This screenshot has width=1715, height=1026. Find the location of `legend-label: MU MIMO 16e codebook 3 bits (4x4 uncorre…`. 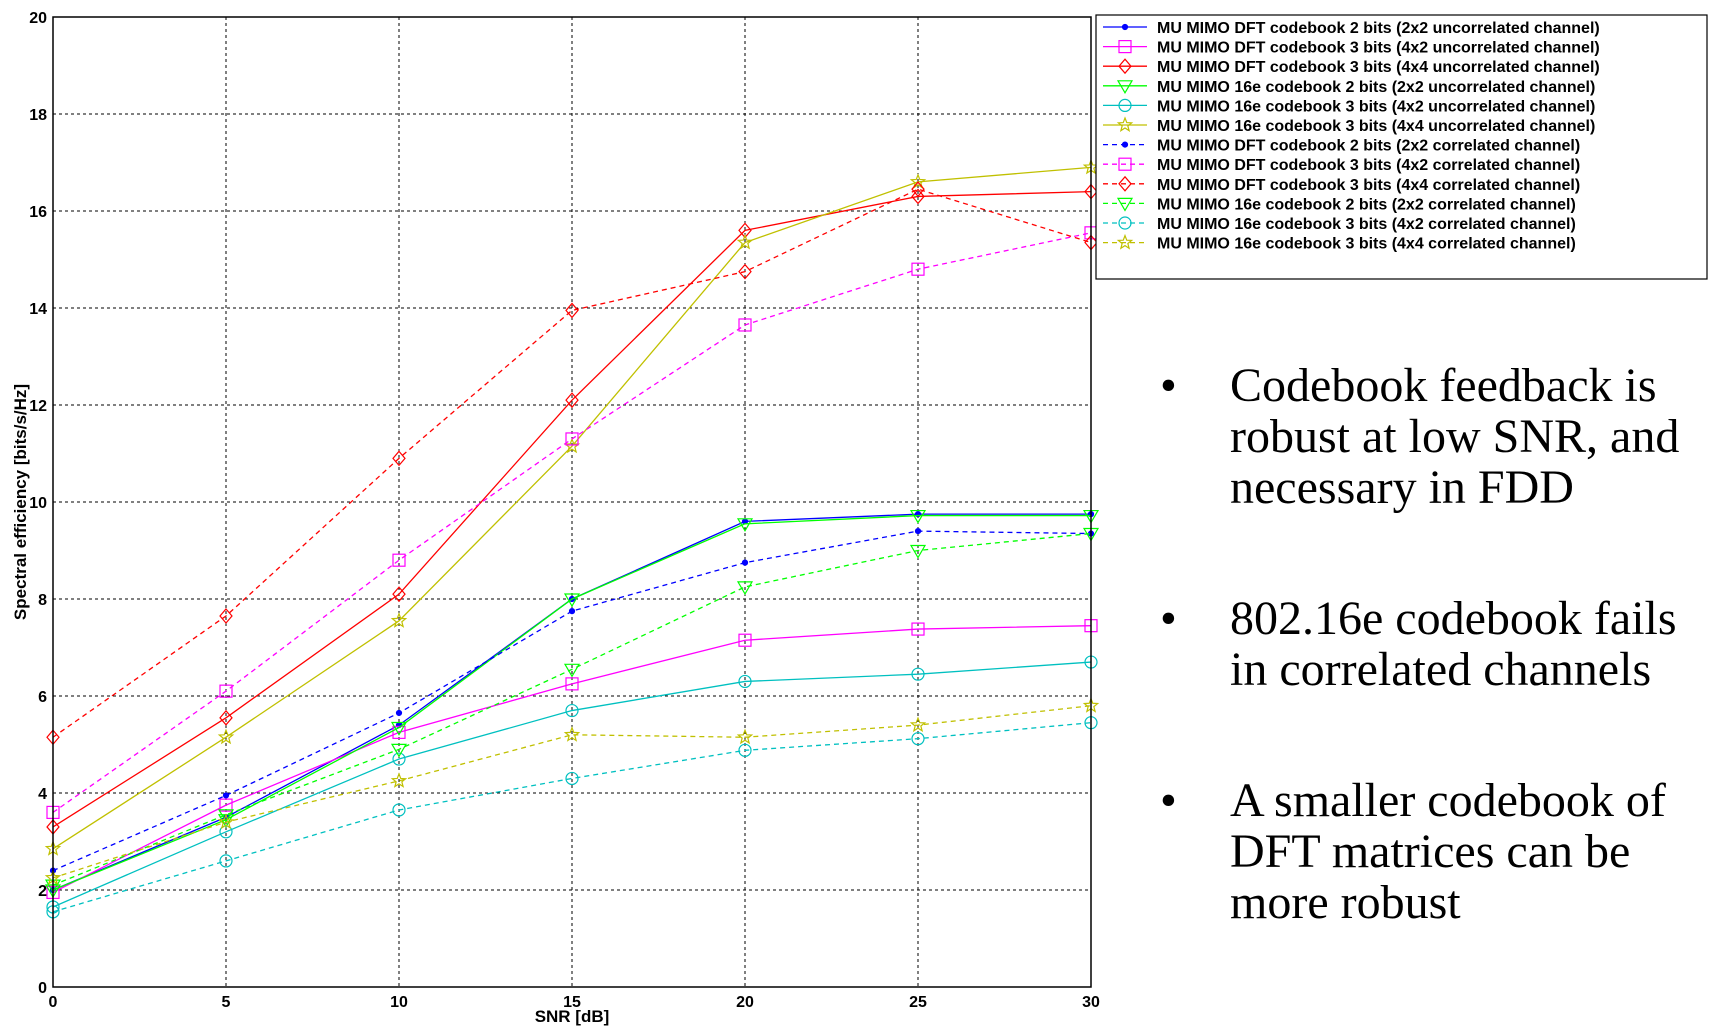

legend-label: MU MIMO 16e codebook 3 bits (4x4 uncorre… is located at coordinates (1376, 126).